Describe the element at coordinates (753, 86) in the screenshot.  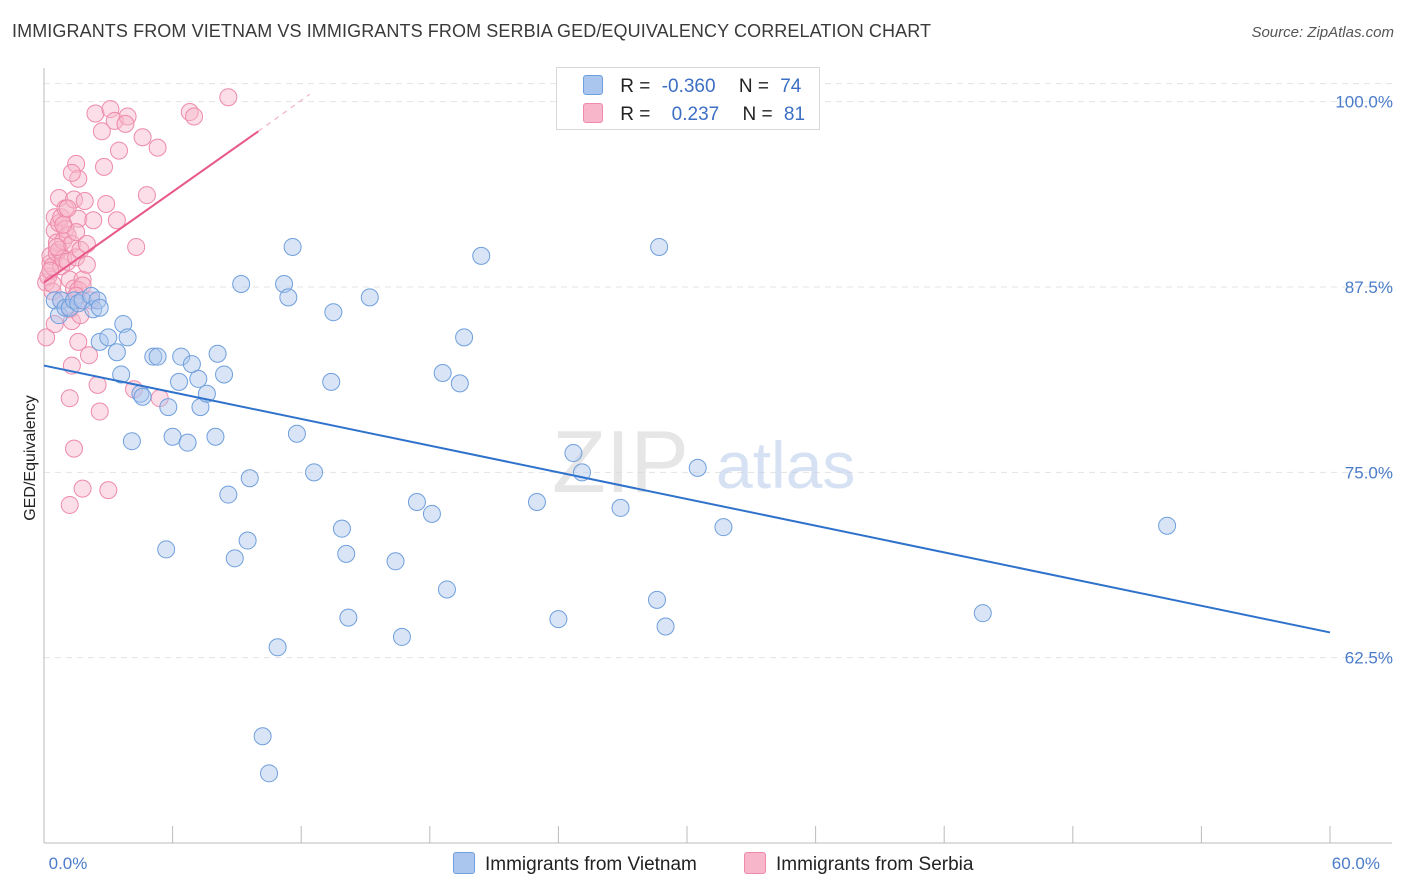
I see `vietnam-n-label: N =` at that location.